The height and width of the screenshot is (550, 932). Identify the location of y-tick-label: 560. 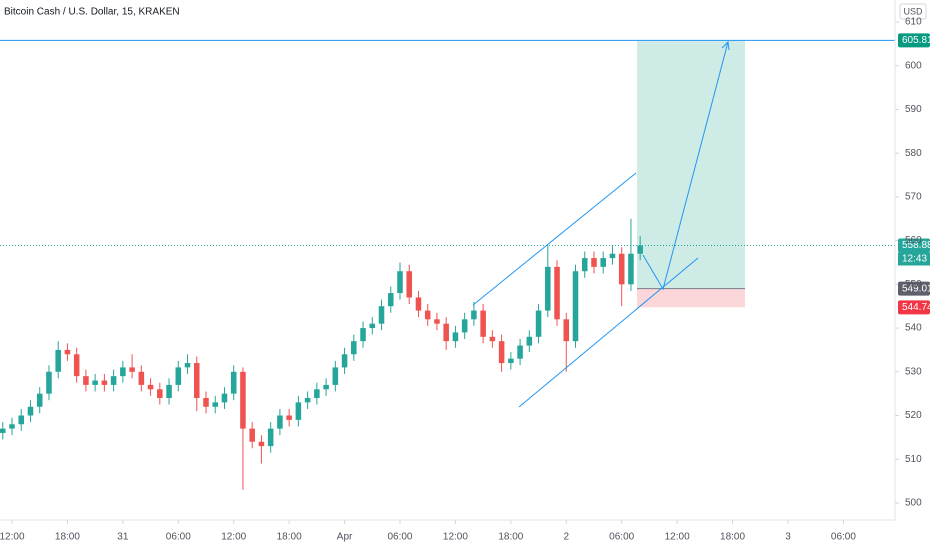
(913, 240).